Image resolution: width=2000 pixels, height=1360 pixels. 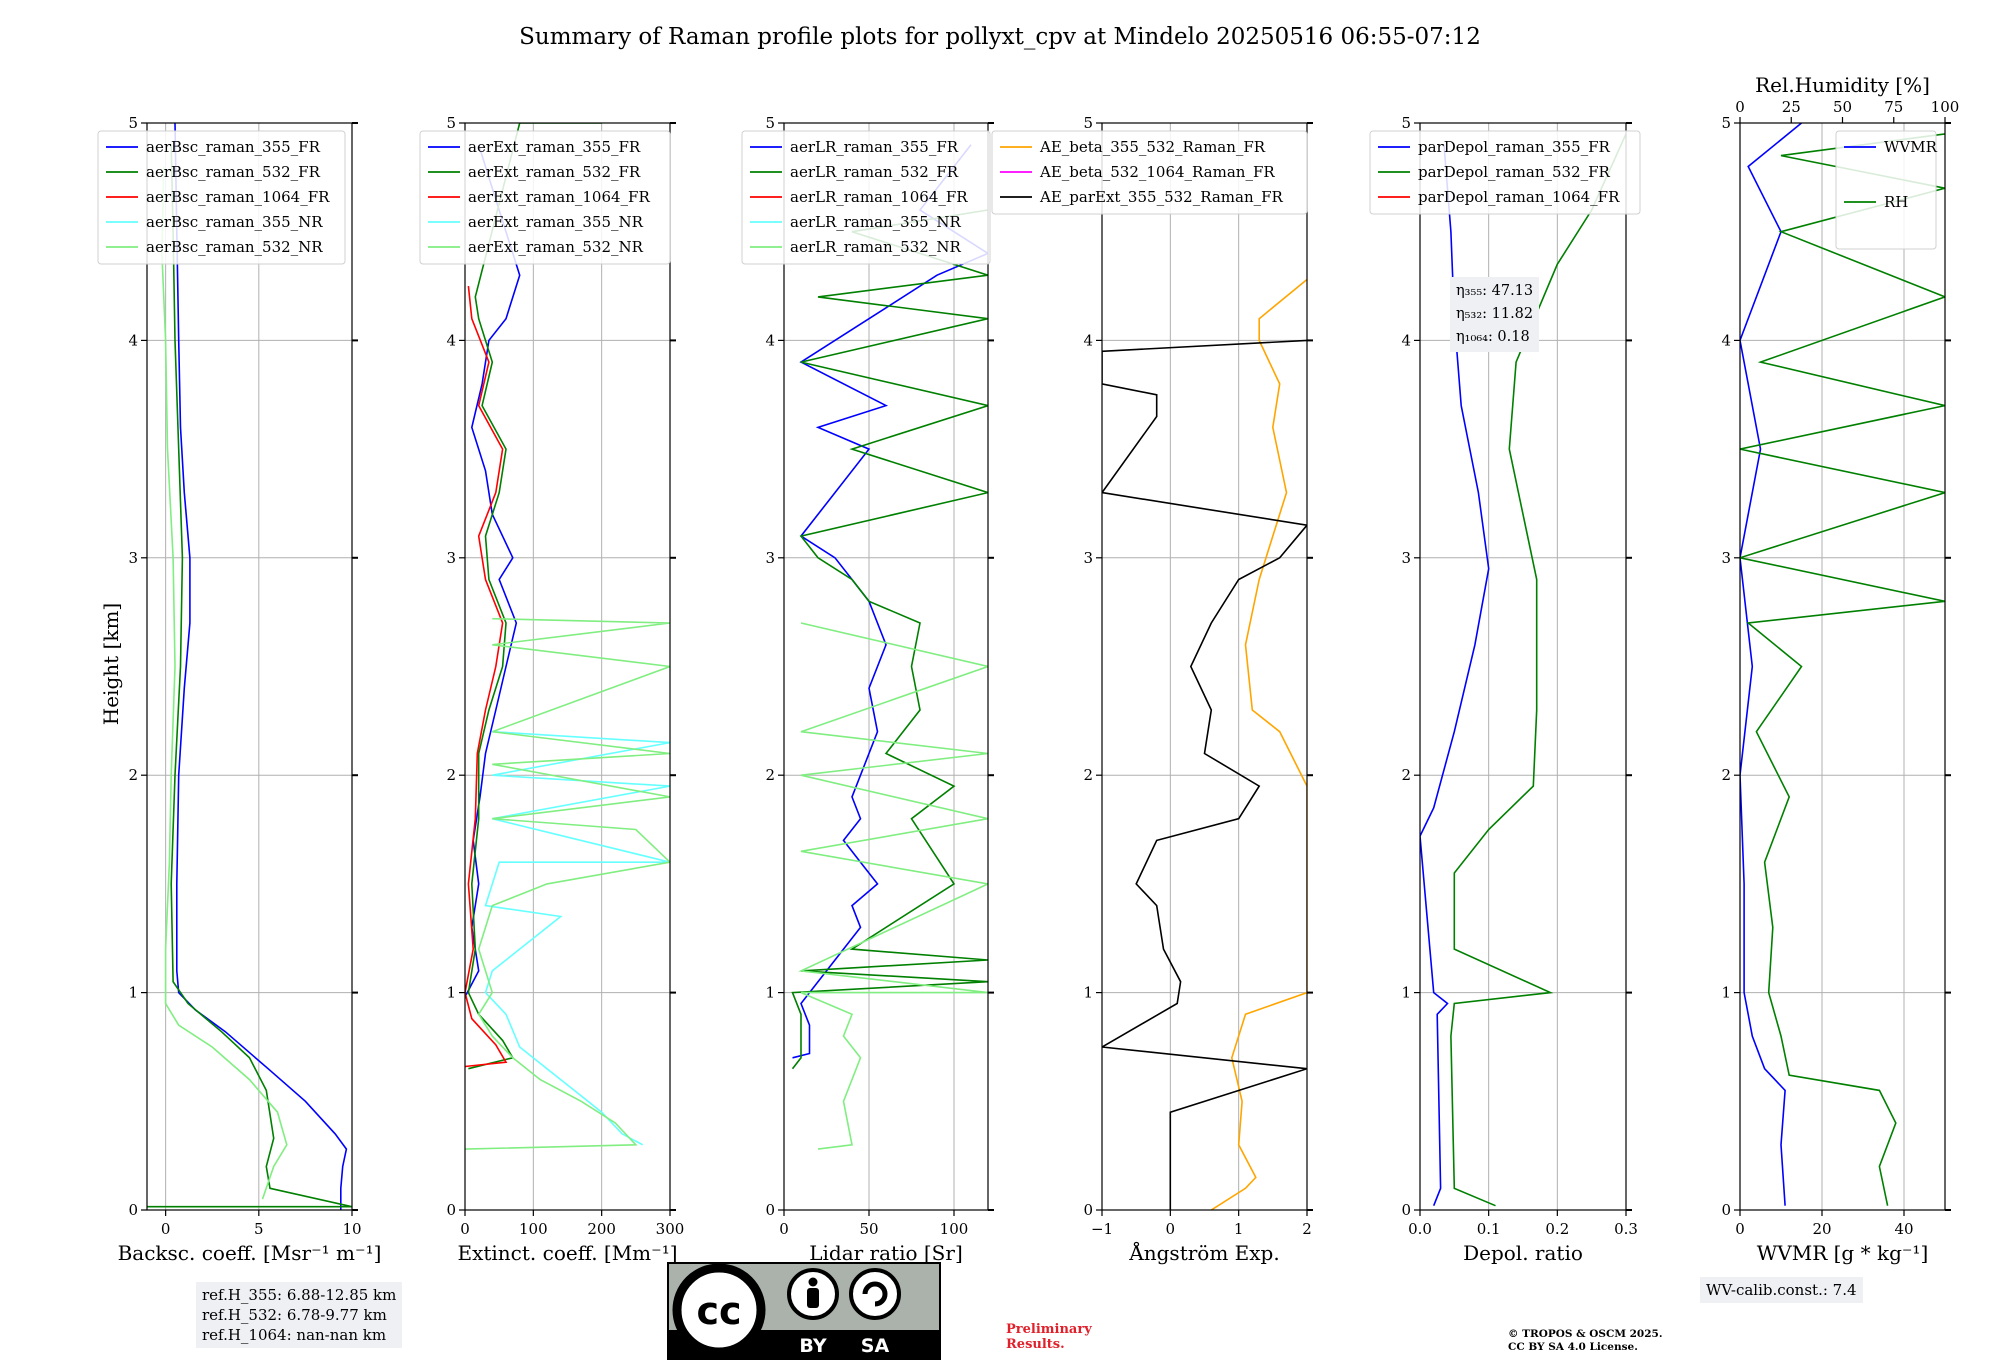 What do you see at coordinates (1152, 147) in the screenshot?
I see `legend-entry: AE_beta_355_532_Raman_FR` at bounding box center [1152, 147].